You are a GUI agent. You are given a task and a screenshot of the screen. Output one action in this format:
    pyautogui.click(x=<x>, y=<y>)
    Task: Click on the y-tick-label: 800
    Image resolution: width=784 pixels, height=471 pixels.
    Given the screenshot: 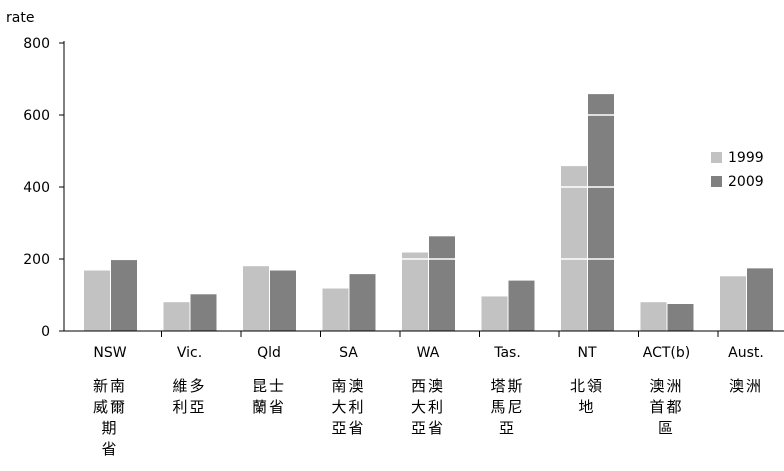 What is the action you would take?
    pyautogui.click(x=36, y=44)
    